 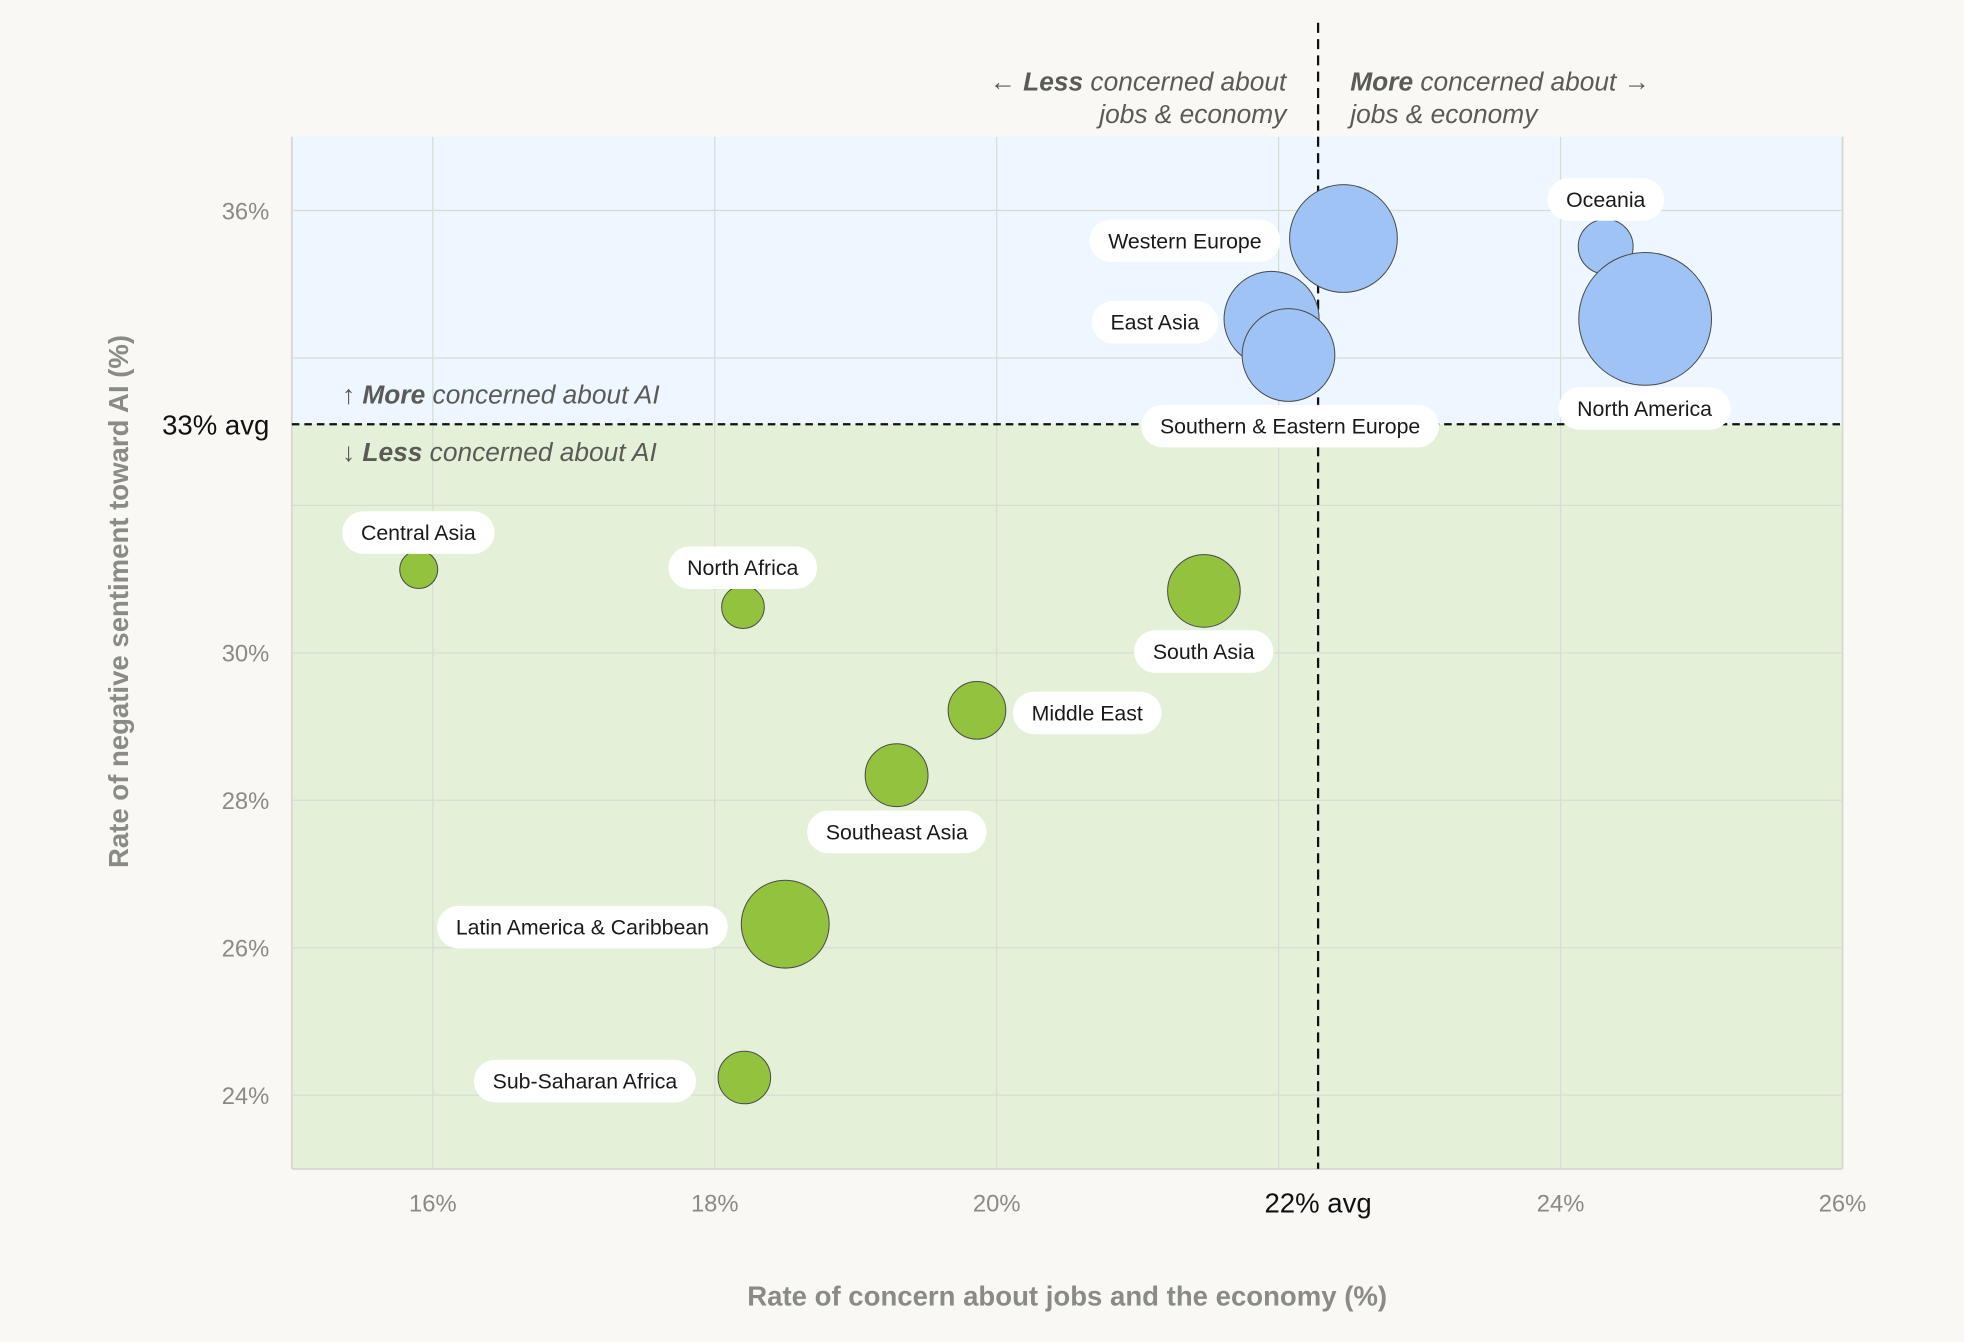 I want to click on note-text: concerned about, so click(x=1185, y=81).